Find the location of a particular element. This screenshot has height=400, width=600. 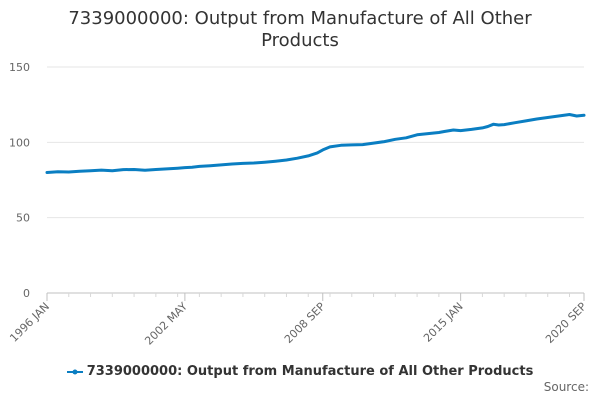

x-tick-label: 1996 JAN is located at coordinates (29, 322).